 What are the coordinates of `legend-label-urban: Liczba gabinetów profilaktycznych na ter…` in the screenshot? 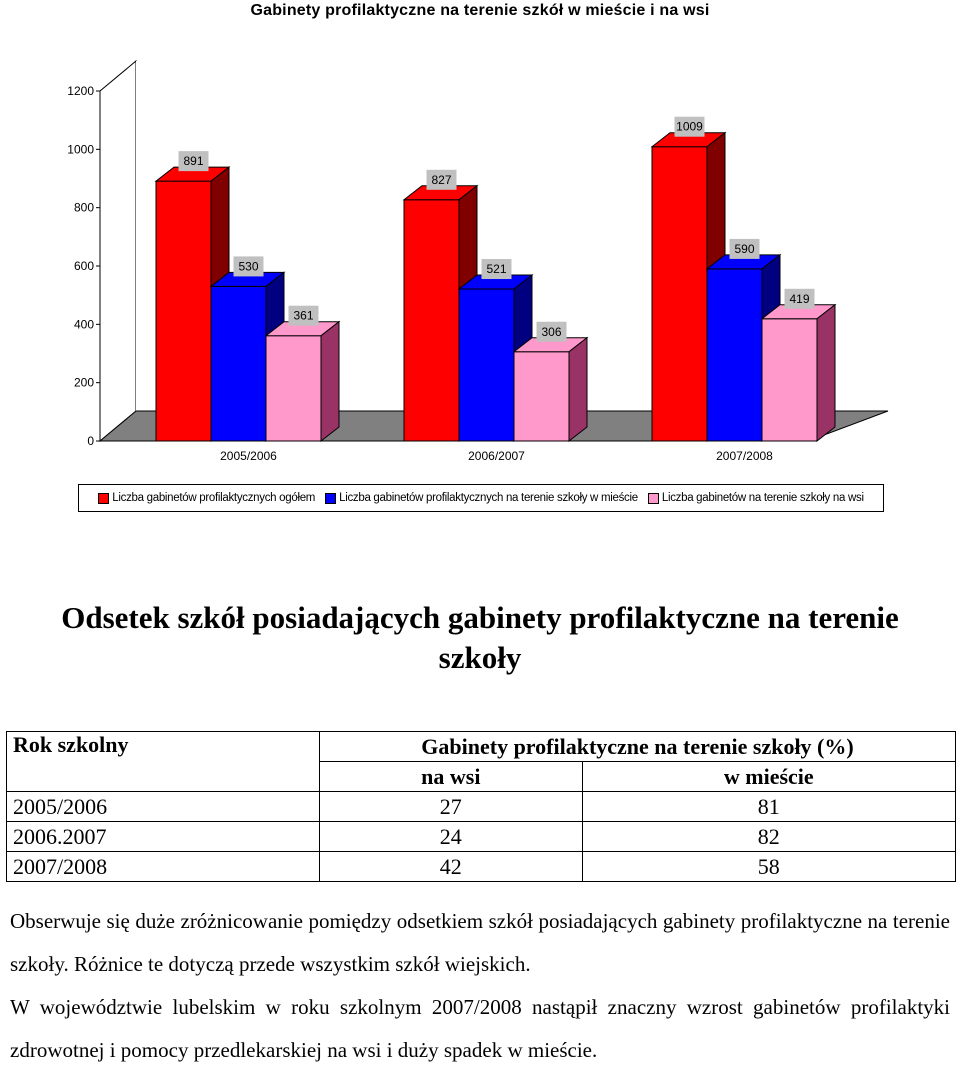 It's located at (488, 498).